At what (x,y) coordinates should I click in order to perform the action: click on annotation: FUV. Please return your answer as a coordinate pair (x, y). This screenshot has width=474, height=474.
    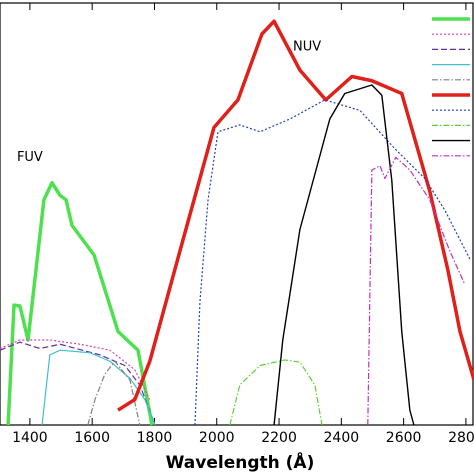
    Looking at the image, I should click on (30, 157).